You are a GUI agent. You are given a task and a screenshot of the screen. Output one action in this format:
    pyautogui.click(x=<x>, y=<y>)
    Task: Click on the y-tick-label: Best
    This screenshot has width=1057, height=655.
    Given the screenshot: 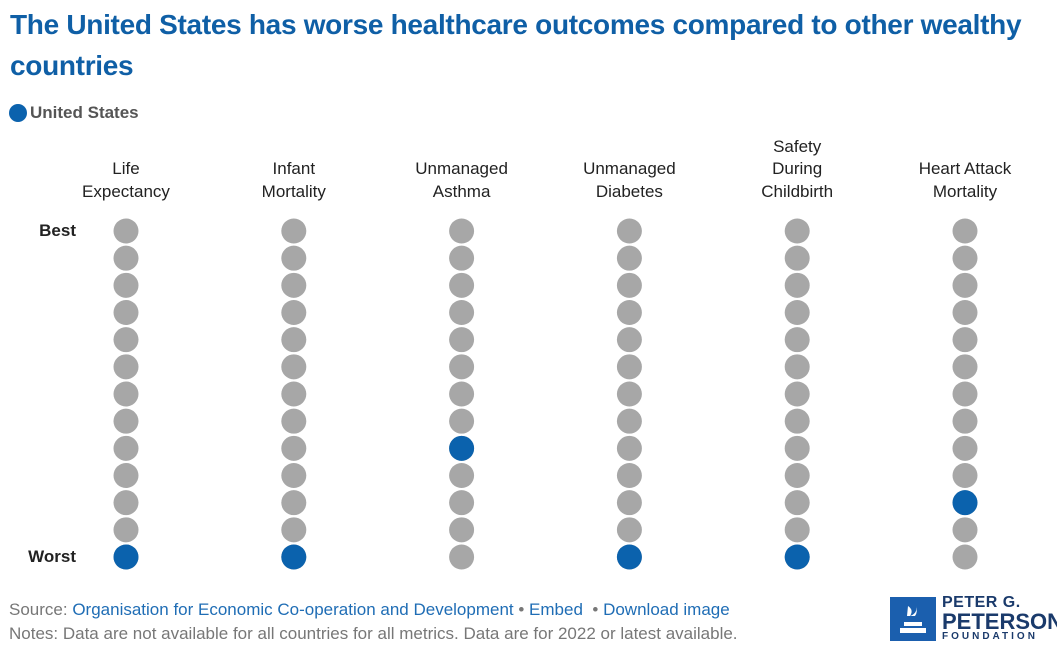 What is the action you would take?
    pyautogui.click(x=57, y=230)
    